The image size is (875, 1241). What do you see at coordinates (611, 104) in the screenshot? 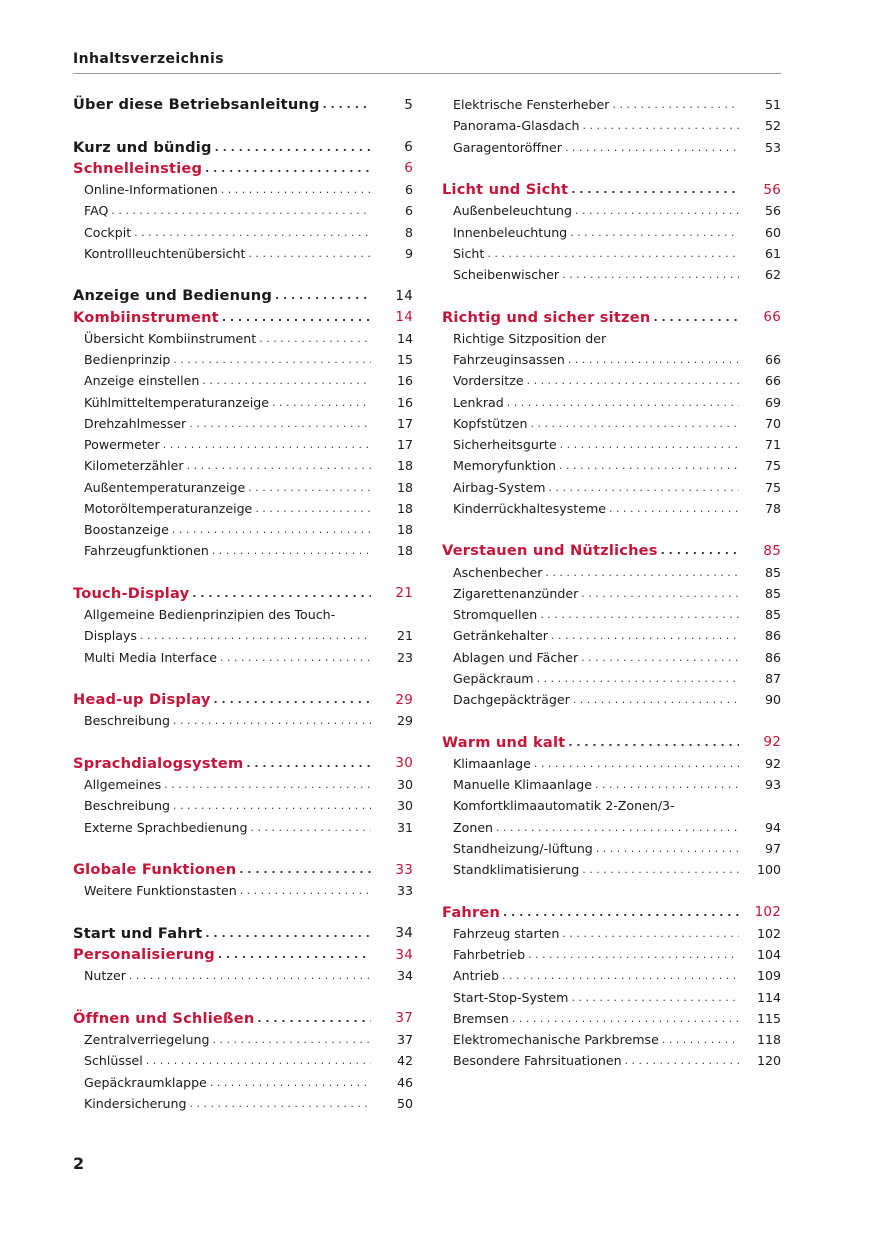
I see `toc-entry-item: Elektrische Fensterheber 51` at bounding box center [611, 104].